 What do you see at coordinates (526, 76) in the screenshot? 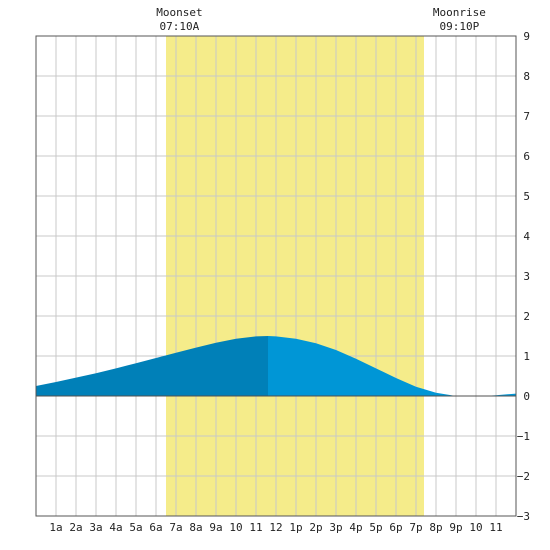
I see `y-tick-label: 8` at bounding box center [526, 76].